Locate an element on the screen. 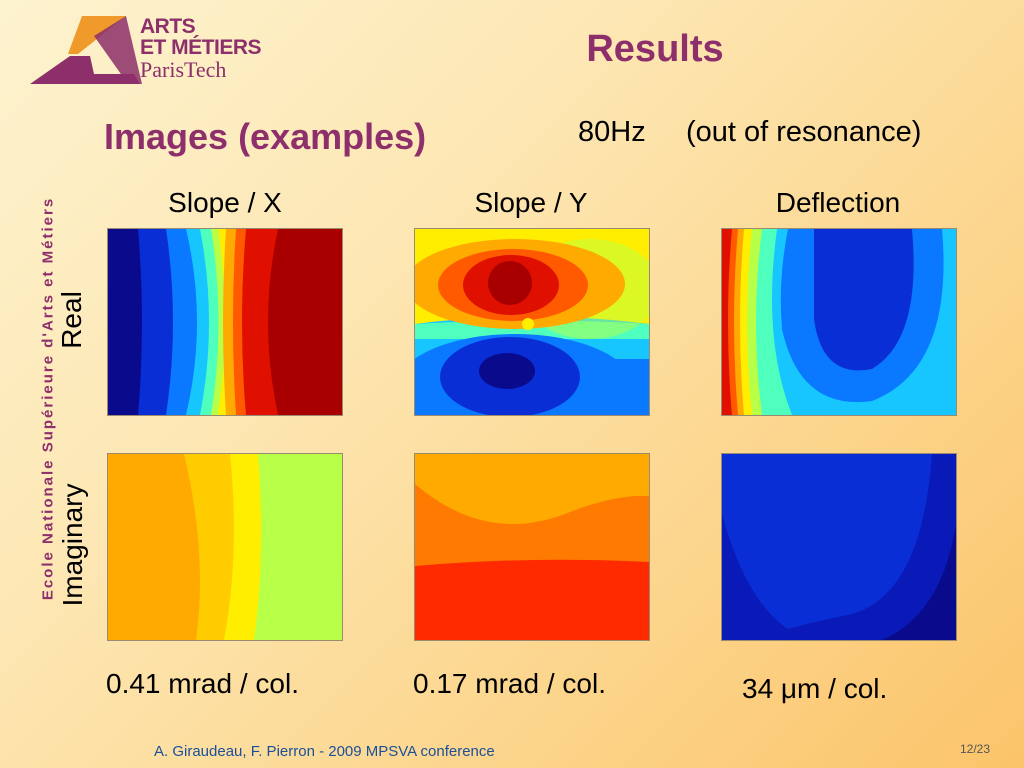  scale-deflection: 34 μm / col. is located at coordinates (815, 688).